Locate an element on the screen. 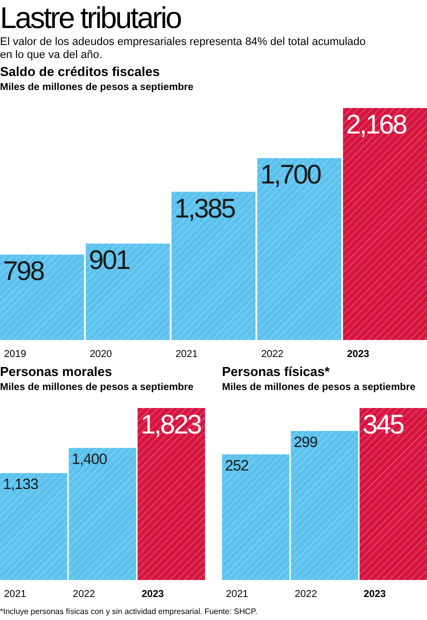 The width and height of the screenshot is (427, 620). text: *Incluye personas físicas con y sin actividad empresarial. Fuente: SHCP. is located at coordinates (129, 611).